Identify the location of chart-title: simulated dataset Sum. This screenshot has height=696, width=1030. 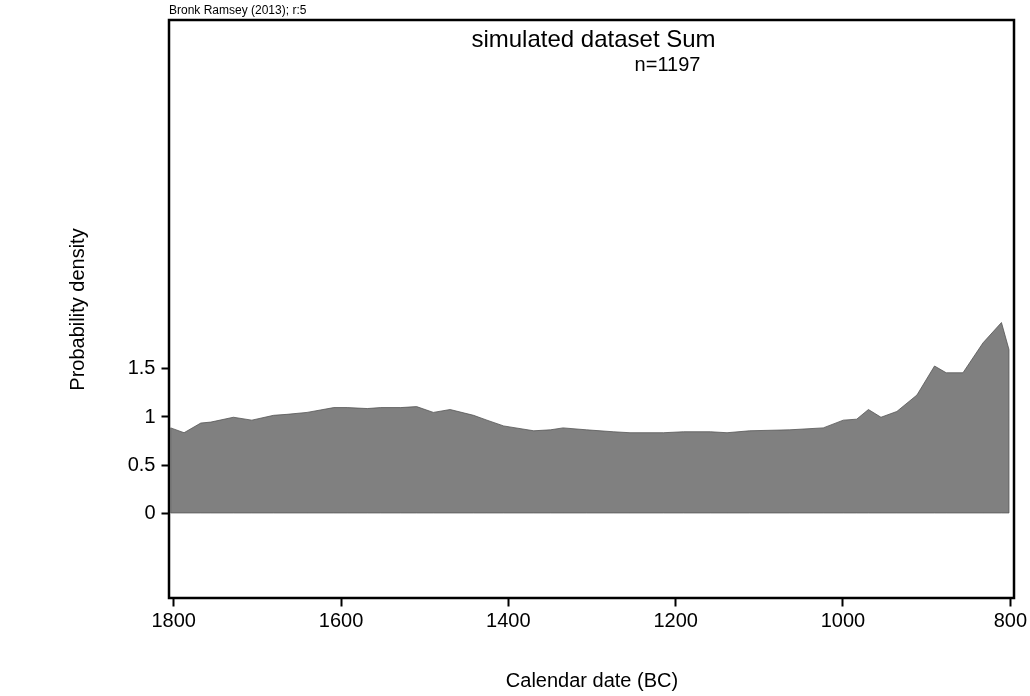
(593, 38).